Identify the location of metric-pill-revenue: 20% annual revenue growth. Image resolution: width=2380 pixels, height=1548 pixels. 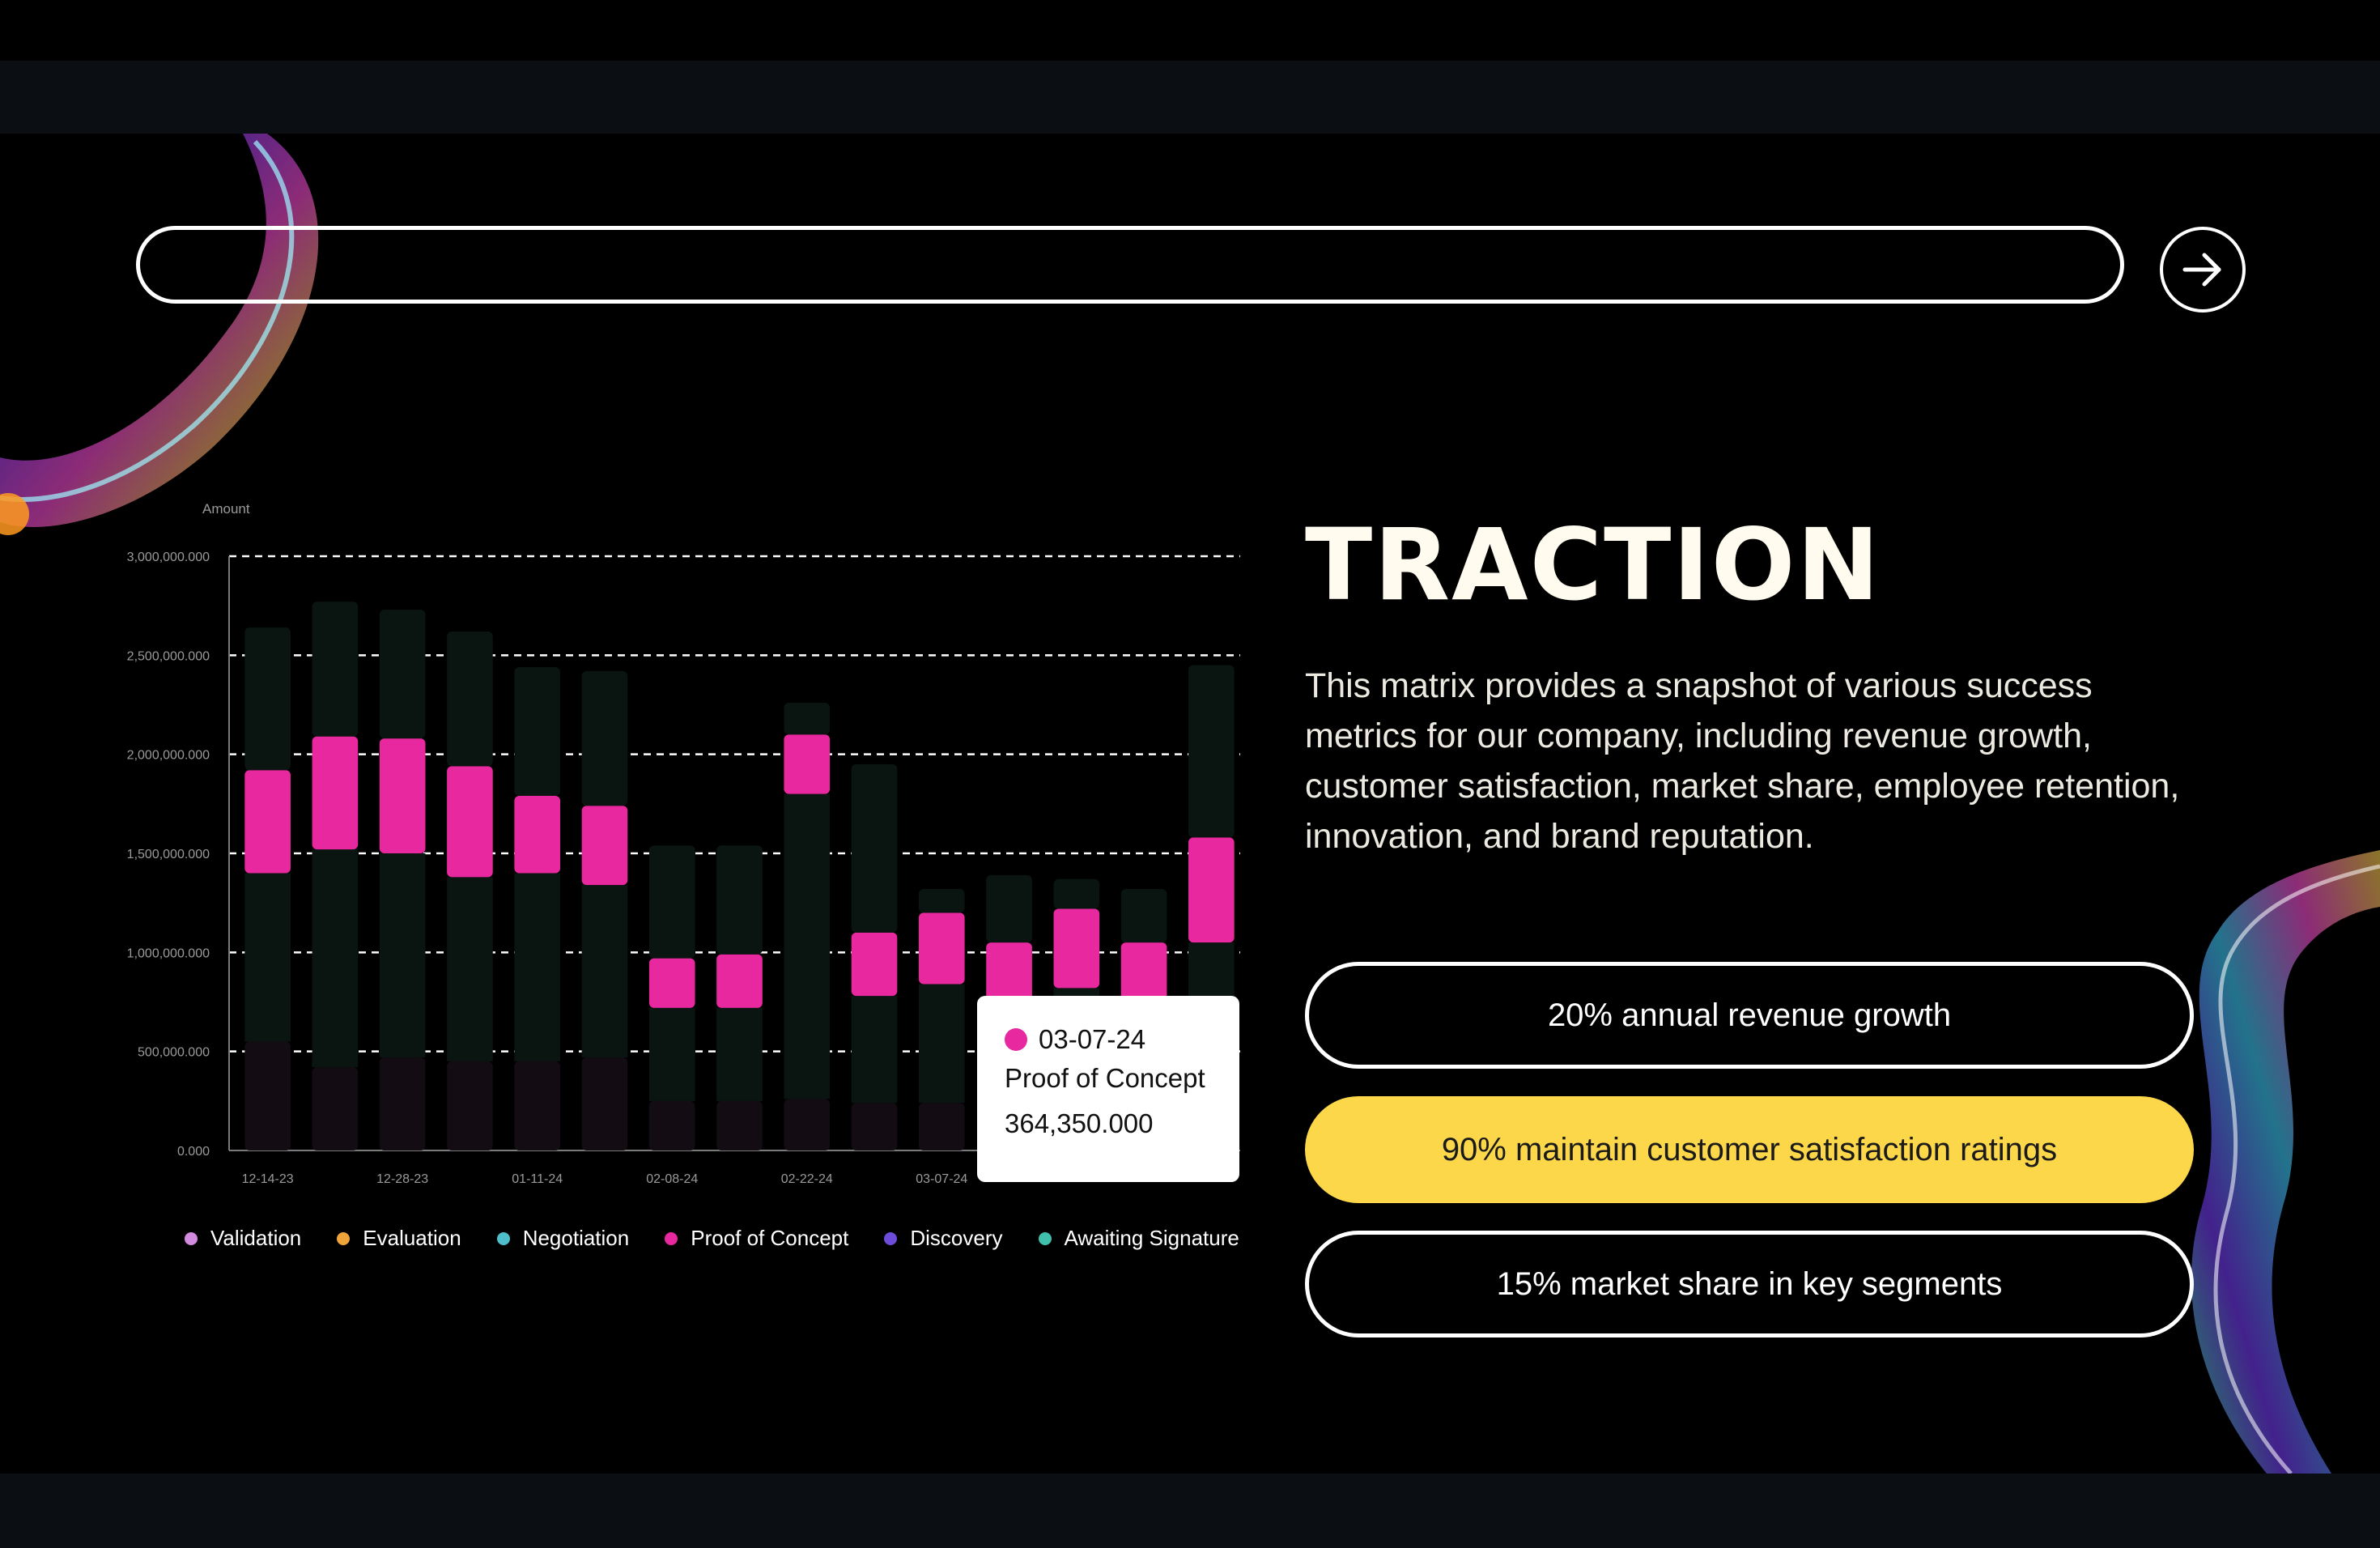
(1749, 1015).